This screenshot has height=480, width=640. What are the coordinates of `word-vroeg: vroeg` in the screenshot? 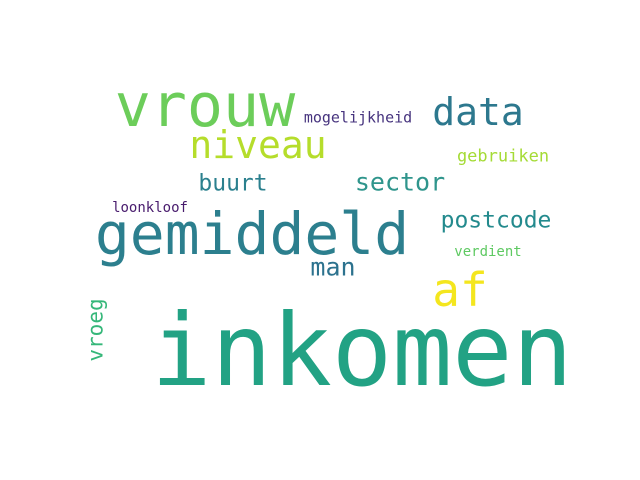 It's located at (95, 330).